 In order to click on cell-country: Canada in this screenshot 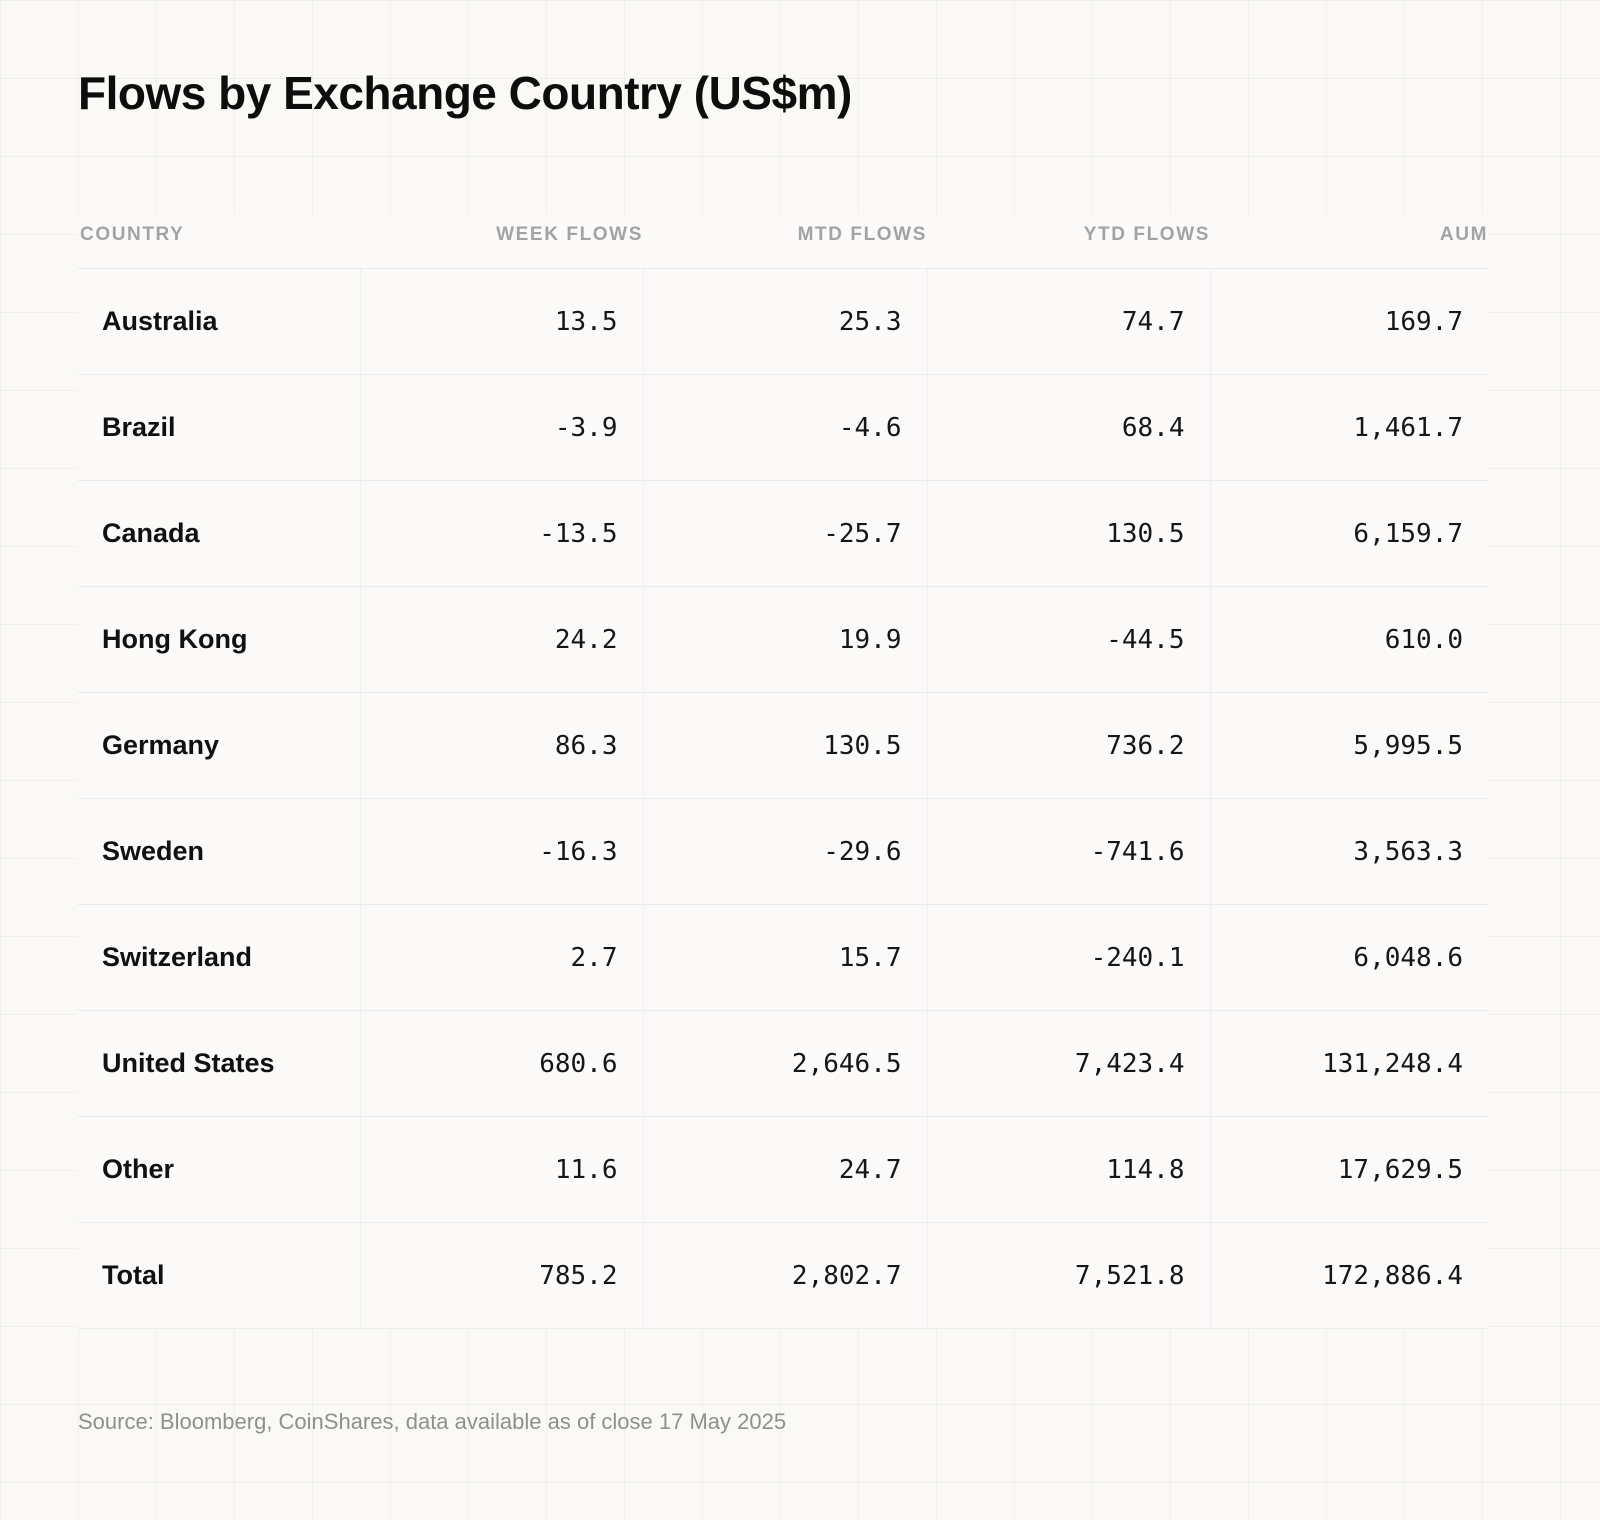, I will do `click(219, 533)`.